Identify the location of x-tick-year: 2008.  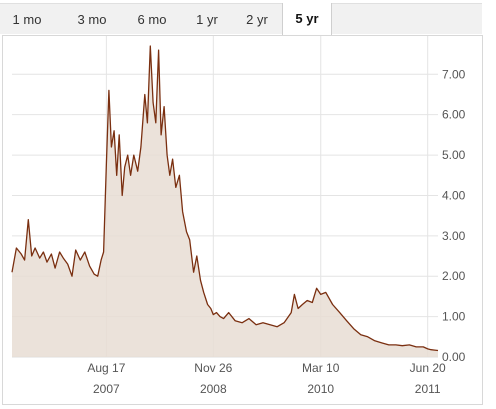
(213, 389).